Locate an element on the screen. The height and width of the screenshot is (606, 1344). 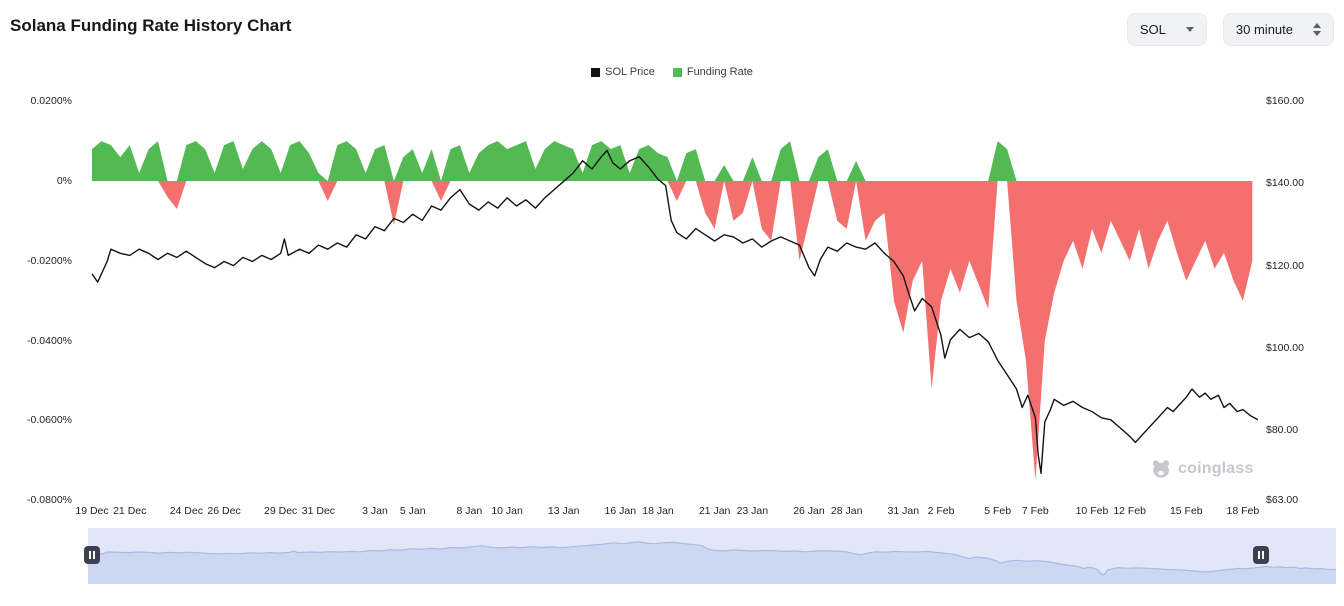
funding-axis-tick: -0.0400% is located at coordinates (49, 340).